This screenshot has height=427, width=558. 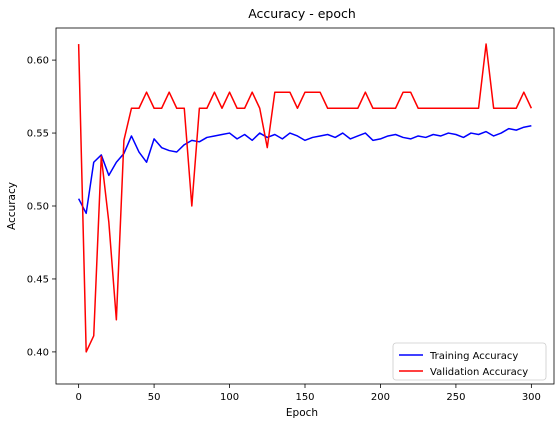 I want to click on legend-box, so click(x=469, y=361).